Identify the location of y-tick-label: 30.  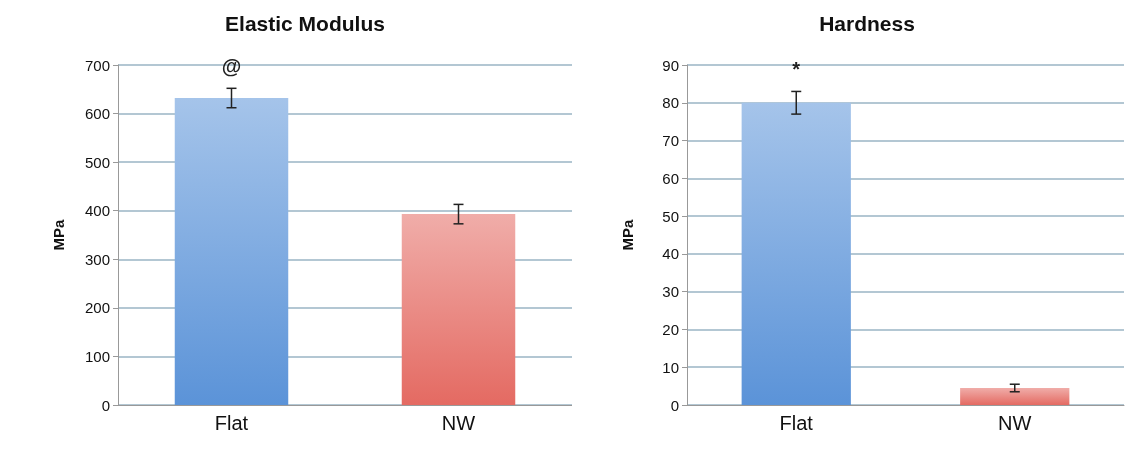
(670, 292).